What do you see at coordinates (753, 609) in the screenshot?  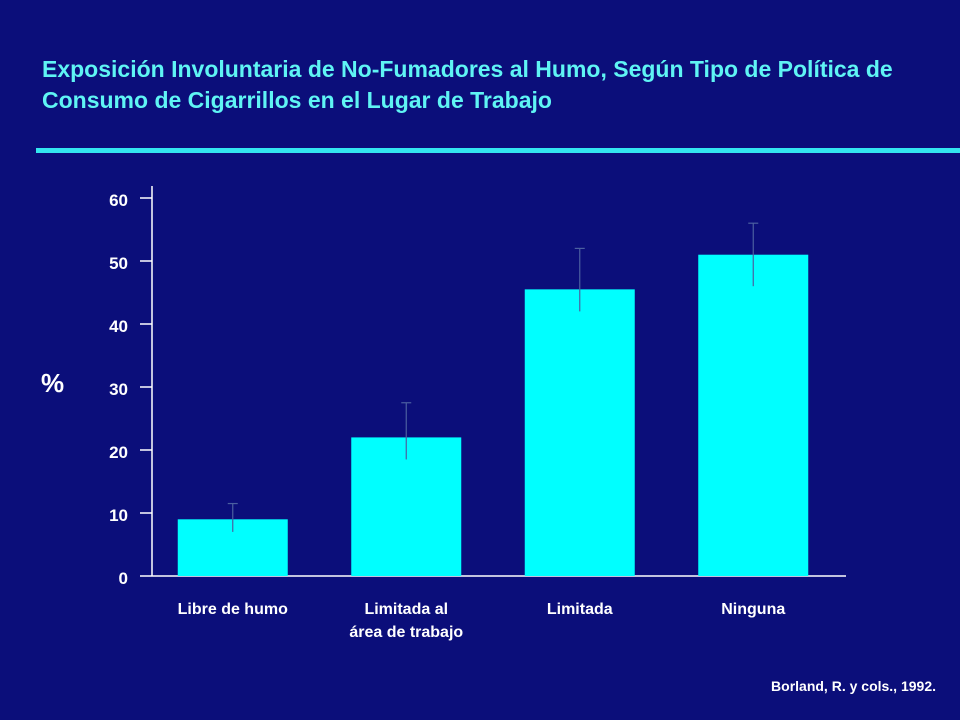 I see `x-tick-label: Ninguna` at bounding box center [753, 609].